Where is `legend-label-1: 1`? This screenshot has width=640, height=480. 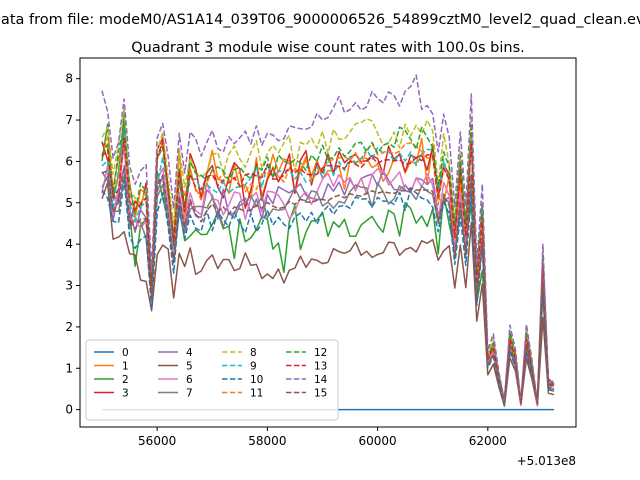
legend-label-1: 1 is located at coordinates (125, 367).